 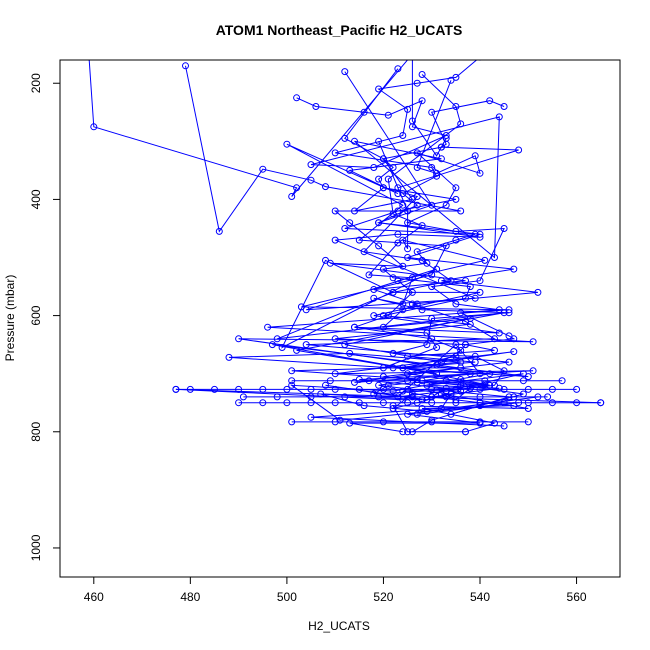 I want to click on x-axis: 460 480 500 520 540 560, so click(x=335, y=590).